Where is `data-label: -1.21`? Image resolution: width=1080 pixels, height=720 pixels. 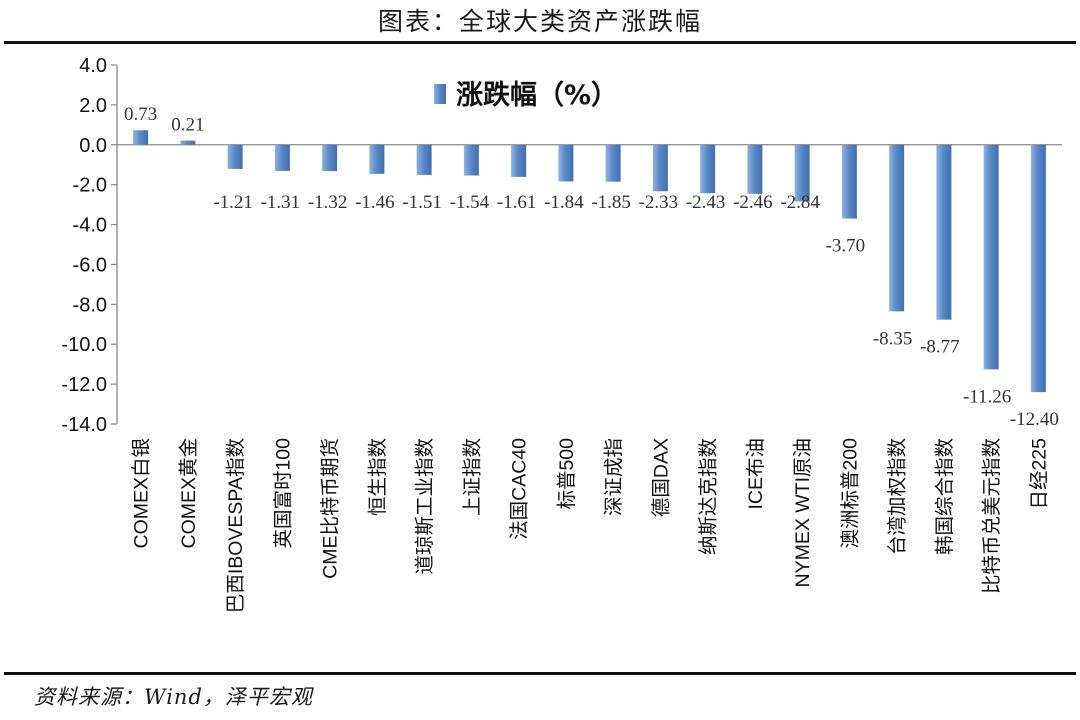
data-label: -1.21 is located at coordinates (233, 202).